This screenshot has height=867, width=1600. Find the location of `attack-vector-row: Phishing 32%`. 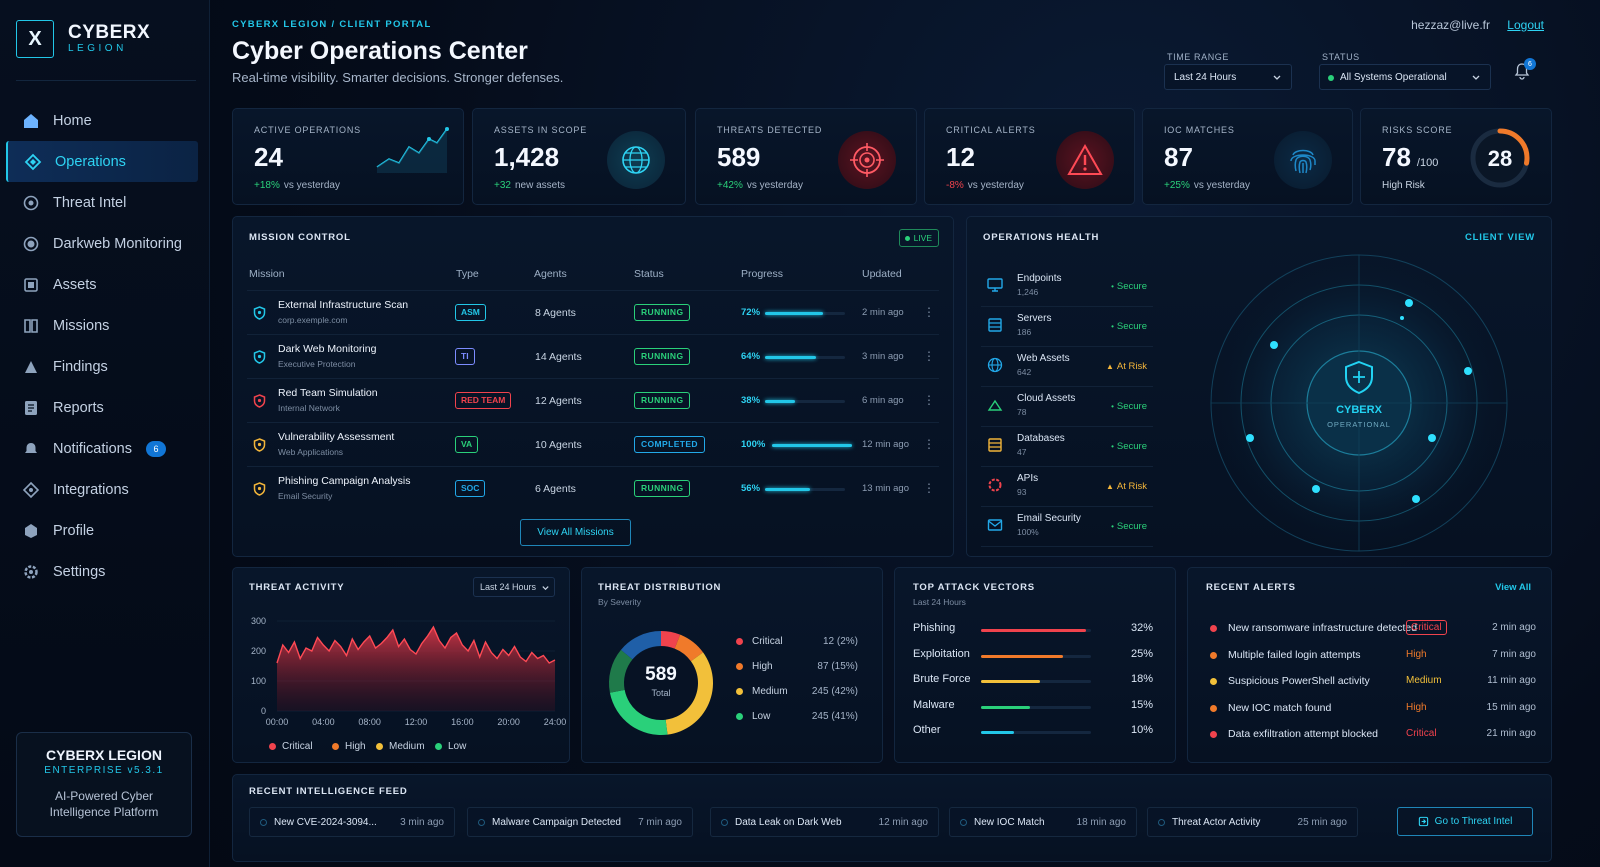

attack-vector-row: Phishing 32% is located at coordinates (1033, 632).